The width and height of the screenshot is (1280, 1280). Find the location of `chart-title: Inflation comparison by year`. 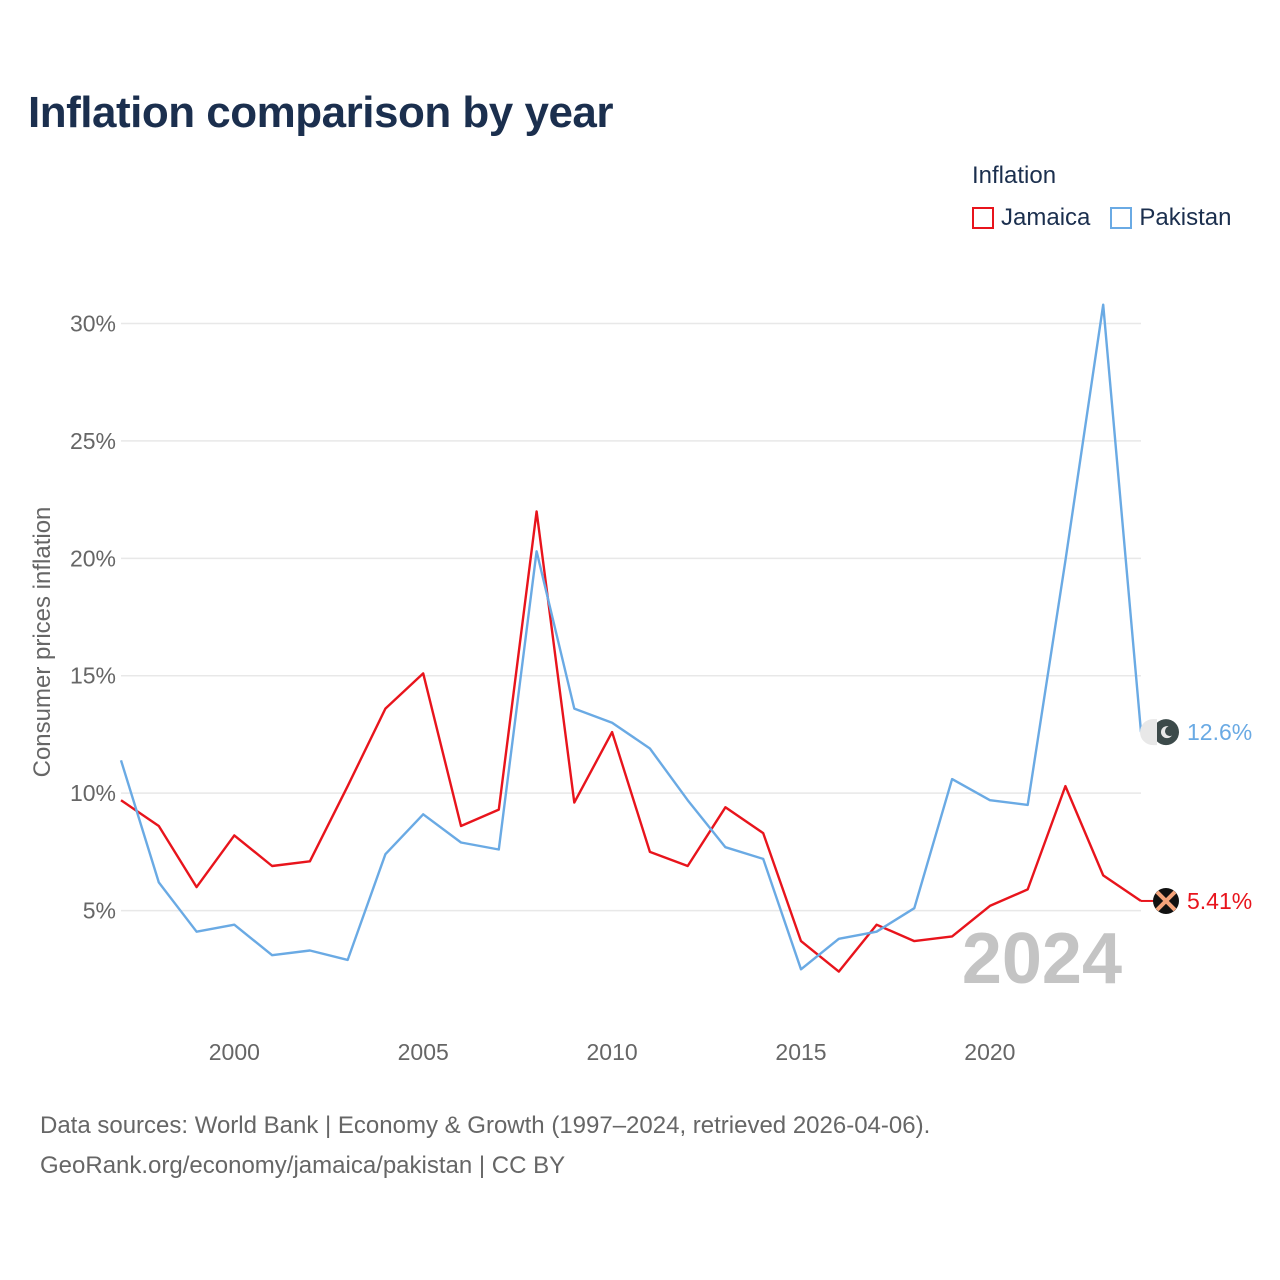

chart-title: Inflation comparison by year is located at coordinates (321, 112).